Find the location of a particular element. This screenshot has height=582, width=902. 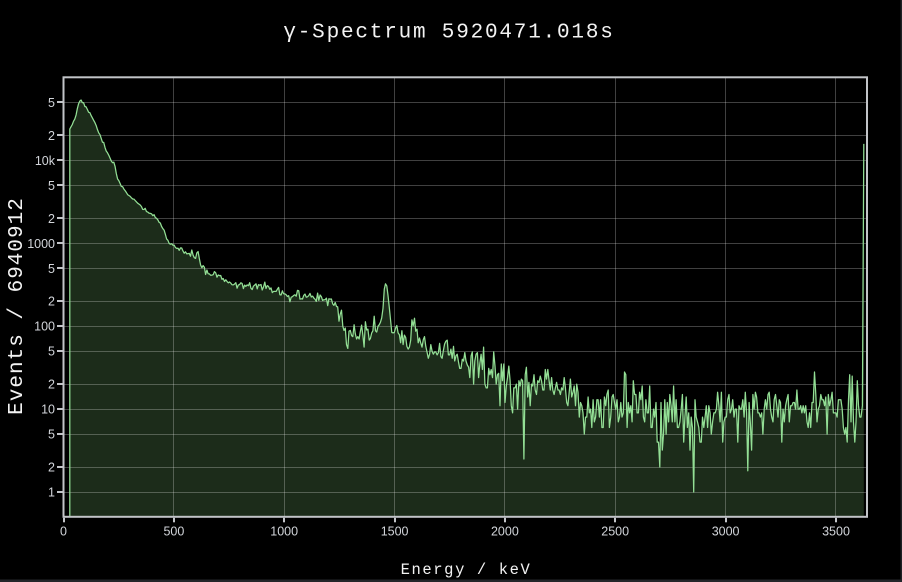

svg-text: 1 is located at coordinates (51, 493).